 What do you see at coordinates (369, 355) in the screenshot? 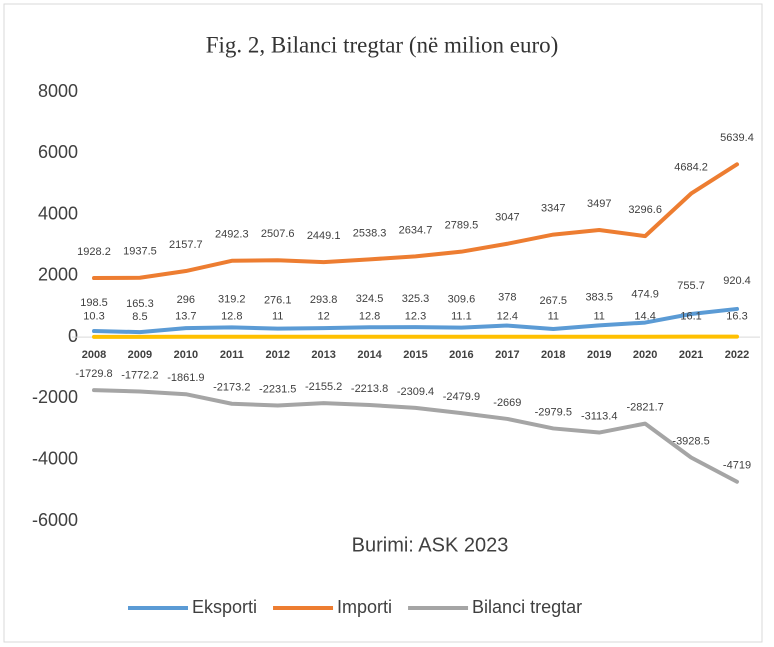
I see `x-tick-label: 2014` at bounding box center [369, 355].